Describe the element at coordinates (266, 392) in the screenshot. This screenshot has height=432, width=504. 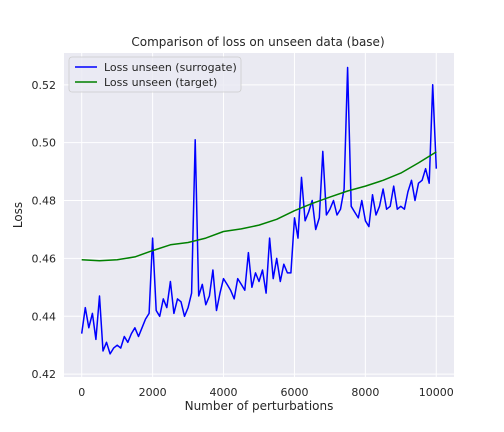
I see `x-axis-ticks: 0 2000 4000 6000 8000 10000` at that location.